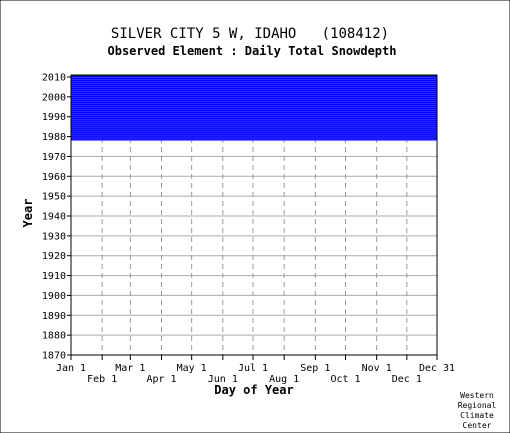 The width and height of the screenshot is (510, 433). Describe the element at coordinates (54, 137) in the screenshot. I see `y-tick-label: 1980` at that location.